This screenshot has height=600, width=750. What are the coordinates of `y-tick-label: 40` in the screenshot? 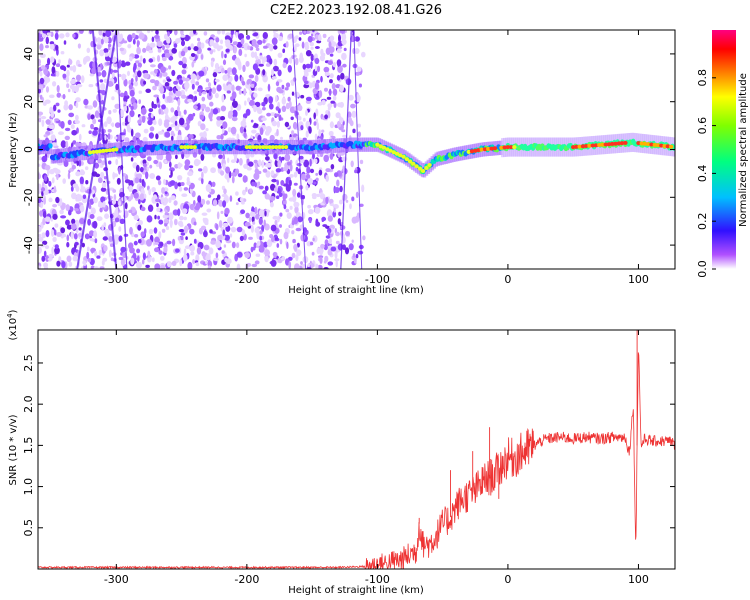 It's located at (28, 54).